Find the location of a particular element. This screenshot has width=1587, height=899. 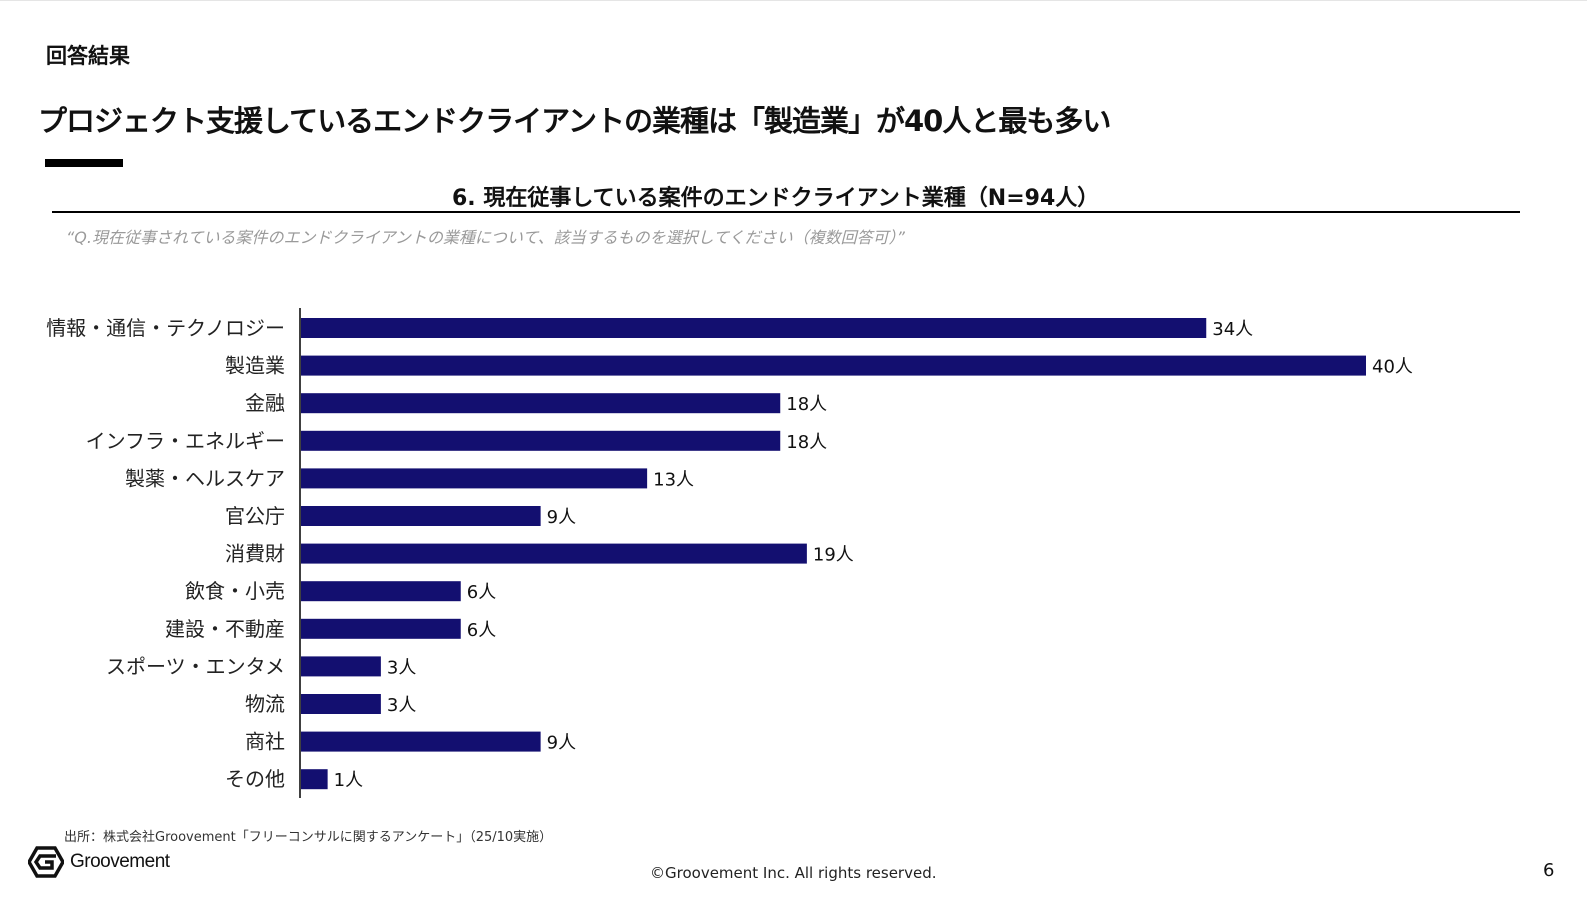

value-label: 40人 is located at coordinates (1392, 367).